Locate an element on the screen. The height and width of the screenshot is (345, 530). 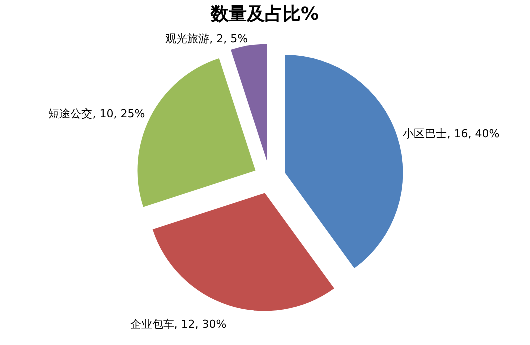
slice-label: 企业包车, 12, 30% is located at coordinates (178, 325).